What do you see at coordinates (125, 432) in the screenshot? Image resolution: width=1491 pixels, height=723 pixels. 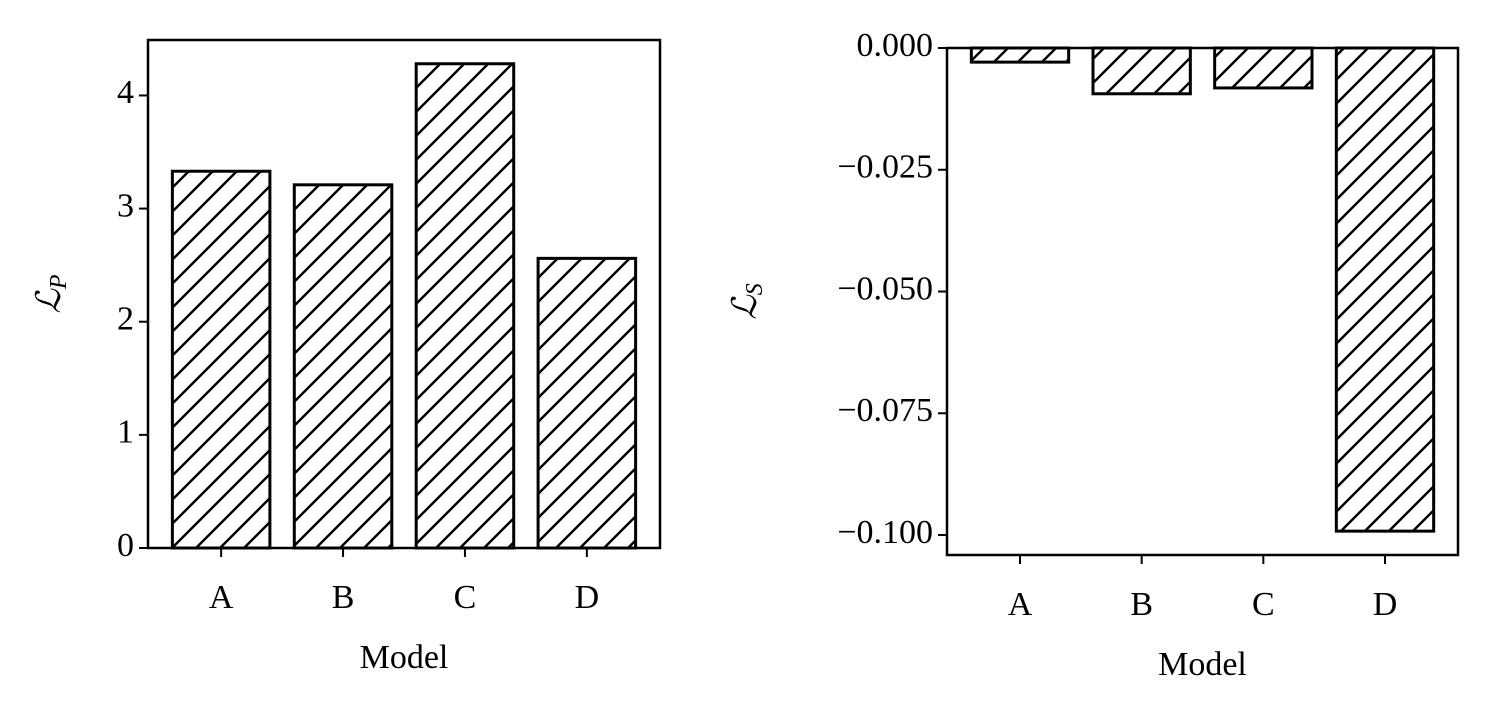 I see `y-tick-label: 1` at bounding box center [125, 432].